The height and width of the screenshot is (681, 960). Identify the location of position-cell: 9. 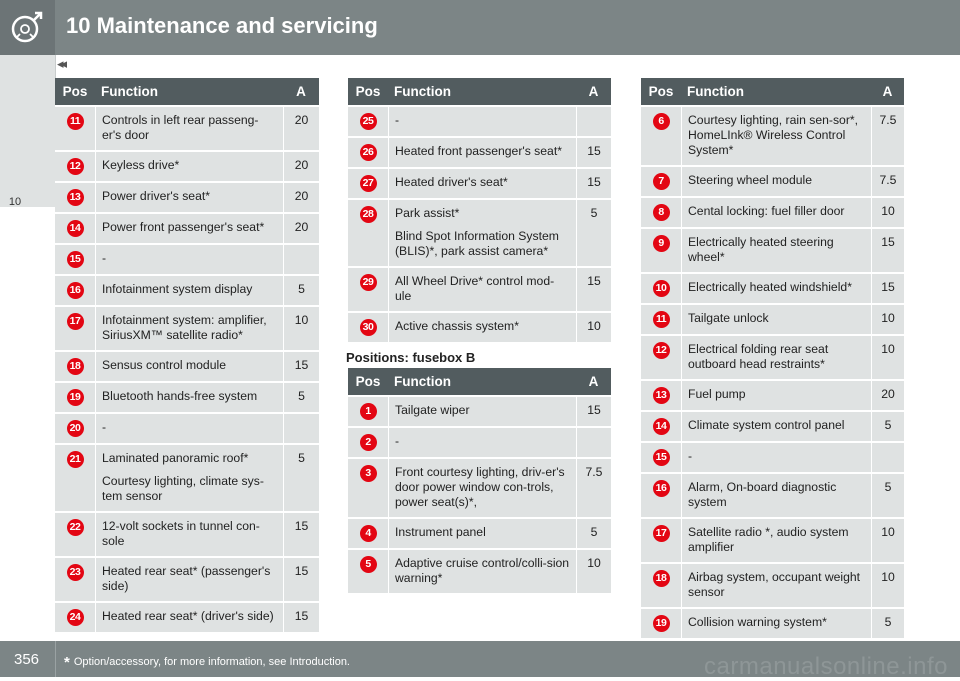
(661, 249).